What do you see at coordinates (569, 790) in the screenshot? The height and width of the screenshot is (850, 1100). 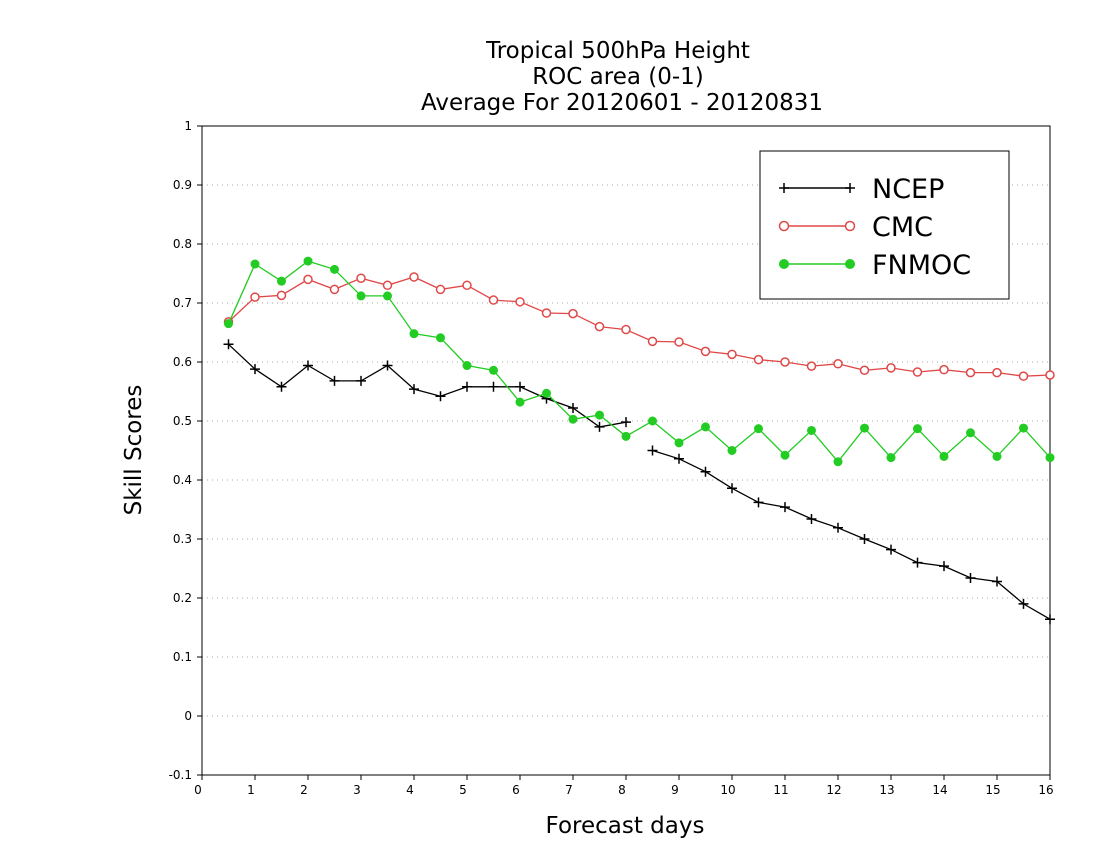 I see `x-tick-label: 7` at bounding box center [569, 790].